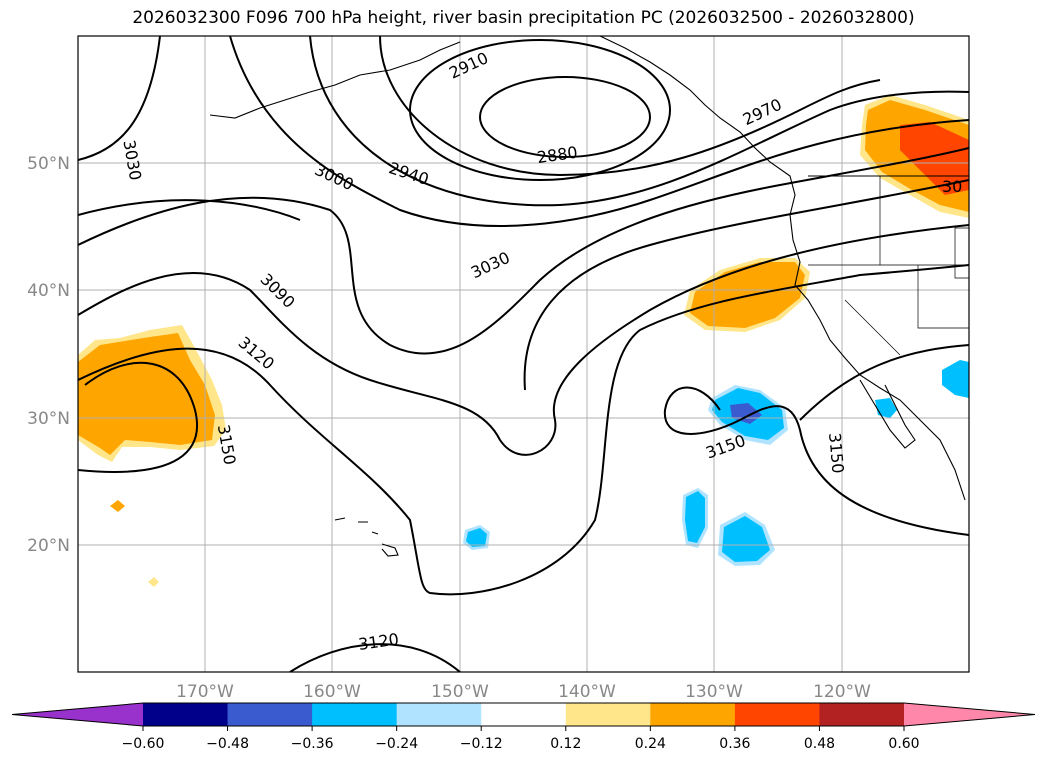 Image resolution: width=1047 pixels, height=765 pixels. Describe the element at coordinates (205, 692) in the screenshot. I see `lon-label: 170°W` at that location.